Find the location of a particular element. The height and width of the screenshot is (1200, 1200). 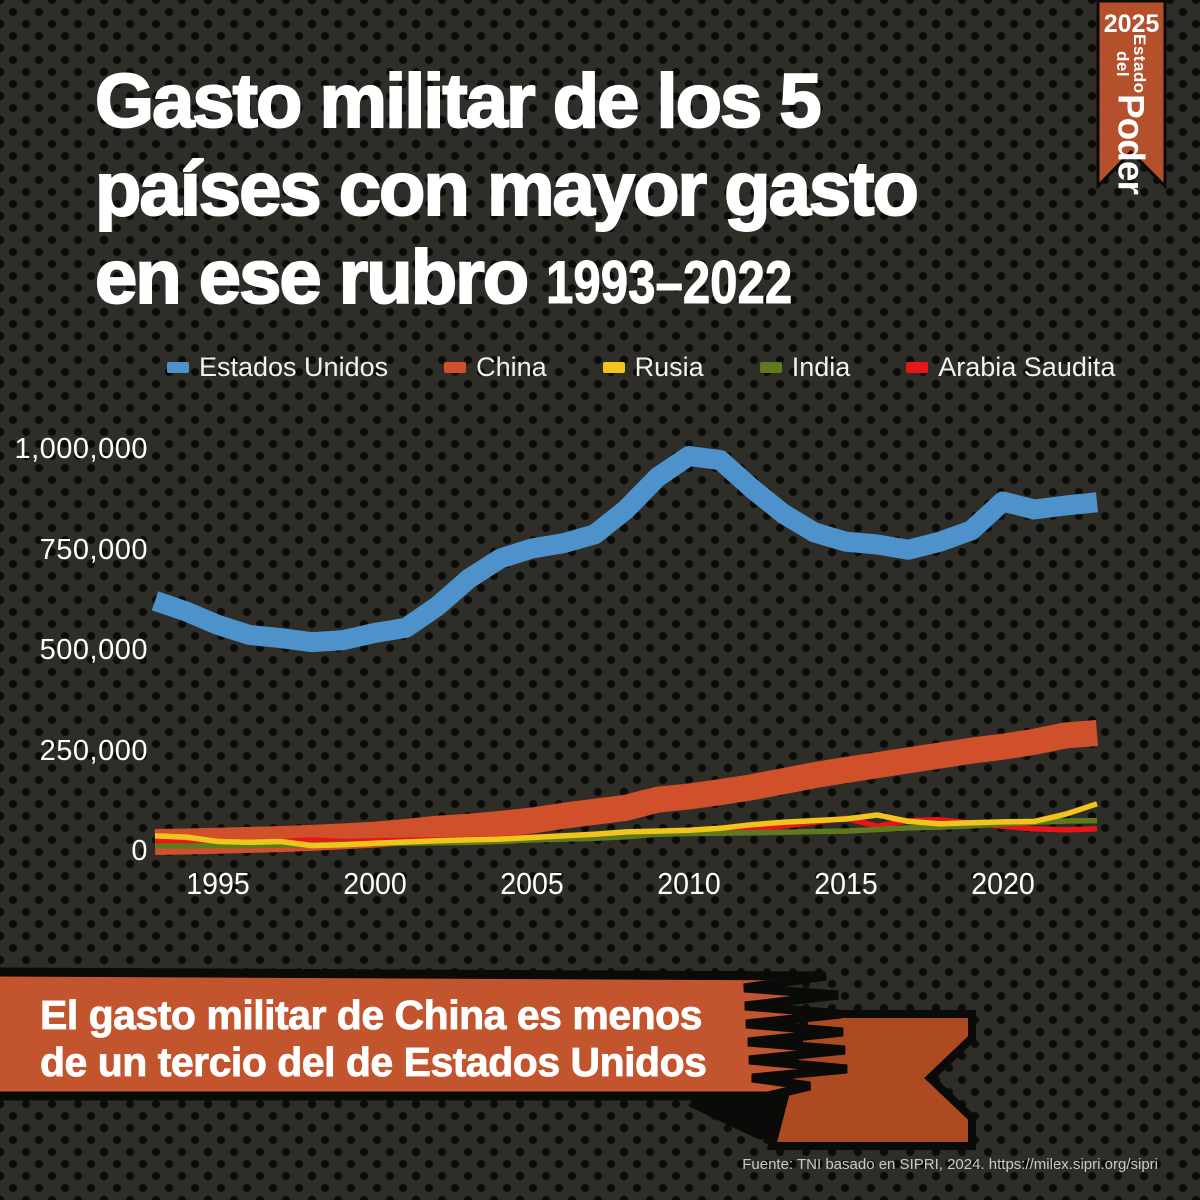

legend-label: Rusia is located at coordinates (669, 367).